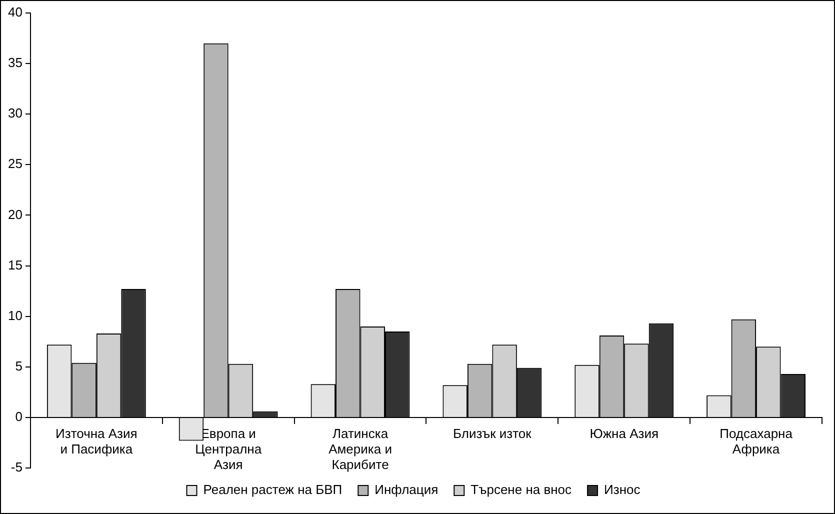  What do you see at coordinates (15, 264) in the screenshot?
I see `y-tick-label: 15` at bounding box center [15, 264].